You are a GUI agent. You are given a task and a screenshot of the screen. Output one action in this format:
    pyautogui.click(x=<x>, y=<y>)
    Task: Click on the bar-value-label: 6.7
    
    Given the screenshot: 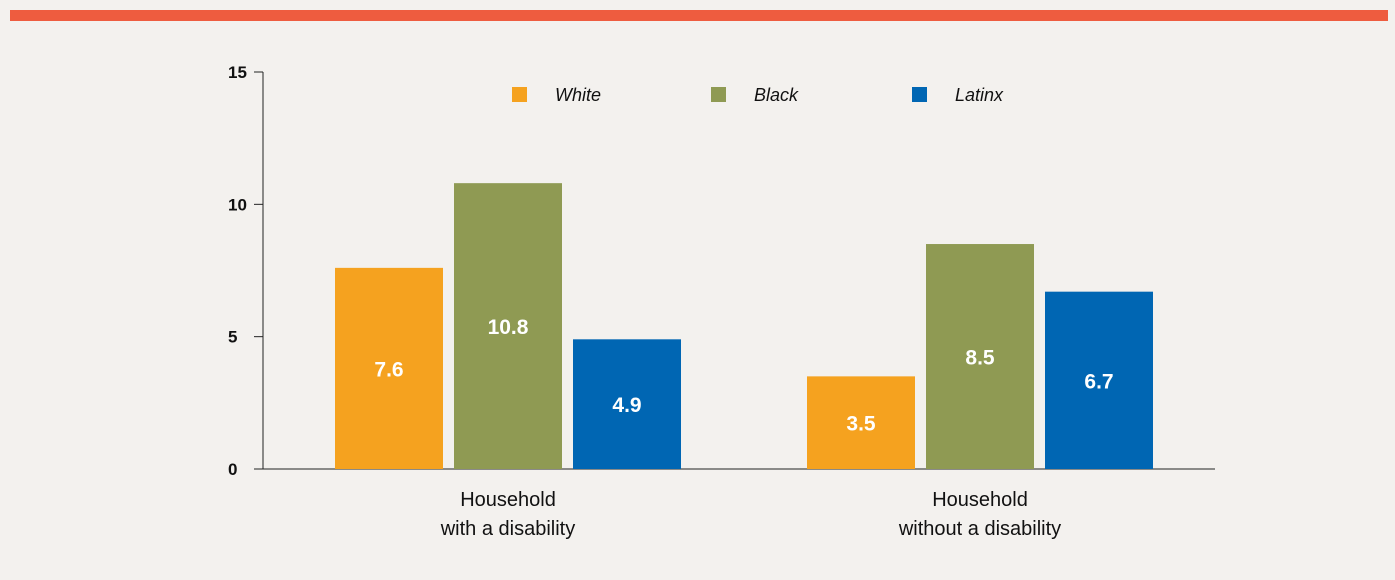 What is the action you would take?
    pyautogui.click(x=1098, y=381)
    